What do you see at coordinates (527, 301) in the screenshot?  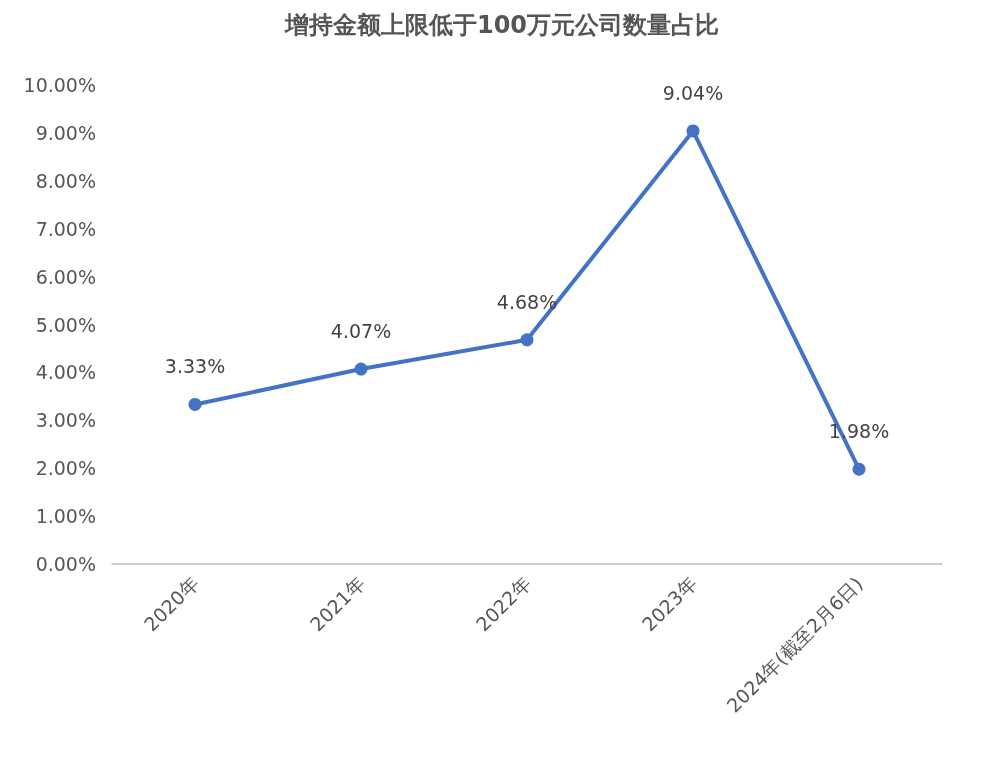 I see `data-label: 4.68%` at bounding box center [527, 301].